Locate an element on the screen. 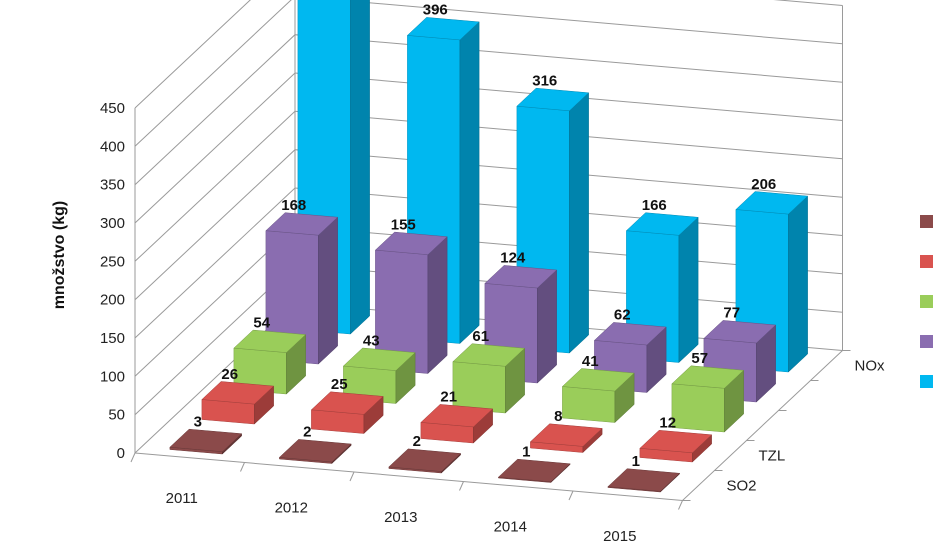 The height and width of the screenshot is (559, 935). y-tick-label: 450 is located at coordinates (112, 108).